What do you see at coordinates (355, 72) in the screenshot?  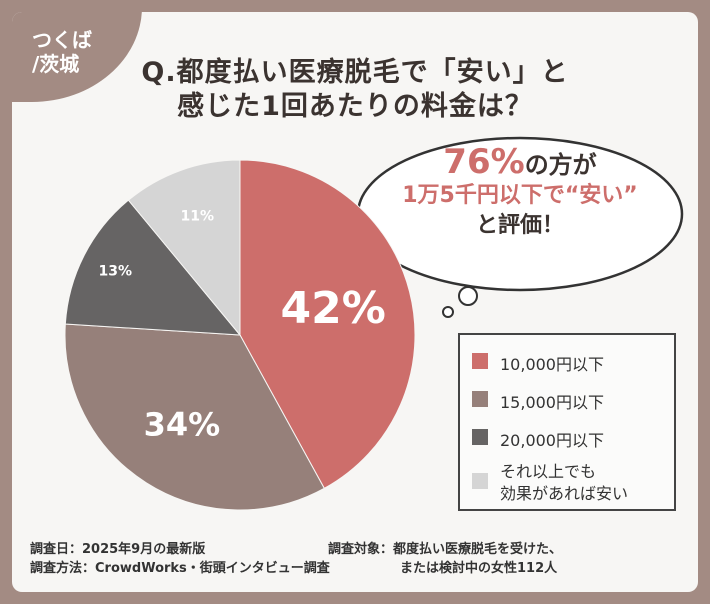 I see `title-line1: Q.都度払い医療脱毛で「安い」と` at bounding box center [355, 72].